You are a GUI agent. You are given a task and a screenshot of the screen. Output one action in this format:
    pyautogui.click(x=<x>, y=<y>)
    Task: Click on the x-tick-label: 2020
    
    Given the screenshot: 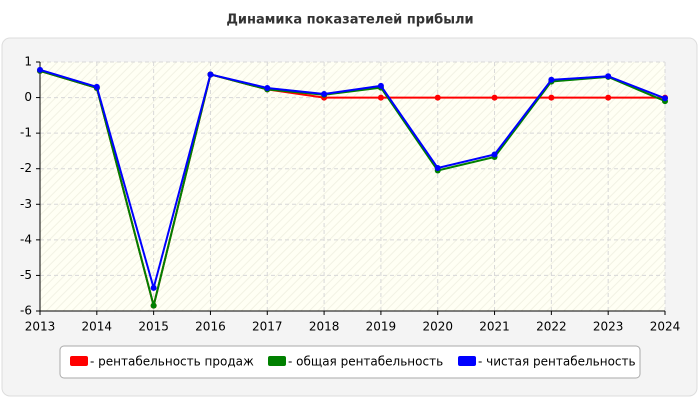 What is the action you would take?
    pyautogui.click(x=437, y=327)
    